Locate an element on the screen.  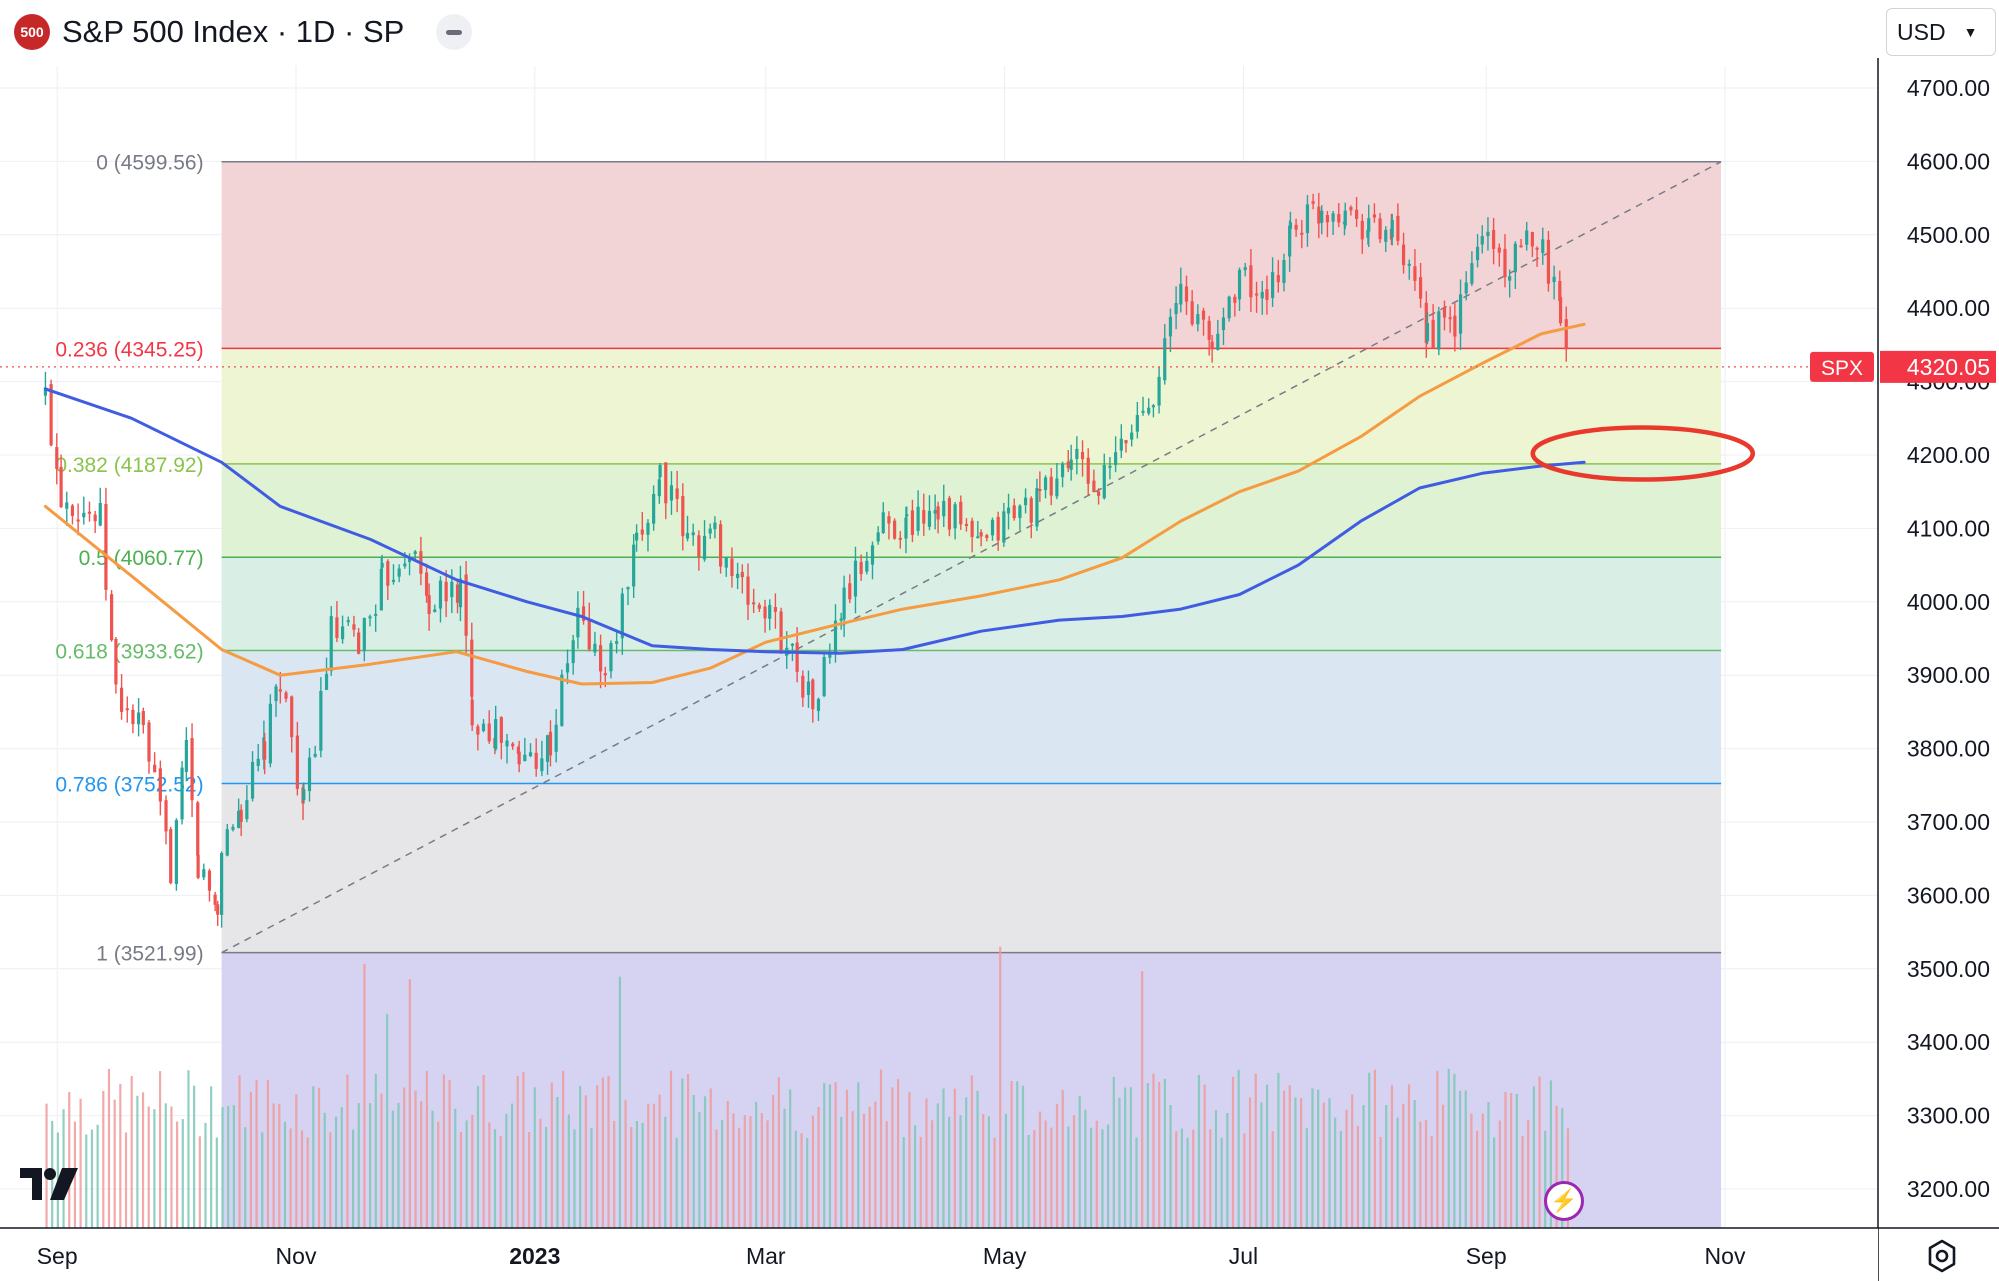
price-tick-label: 4700.00 is located at coordinates (1948, 88).